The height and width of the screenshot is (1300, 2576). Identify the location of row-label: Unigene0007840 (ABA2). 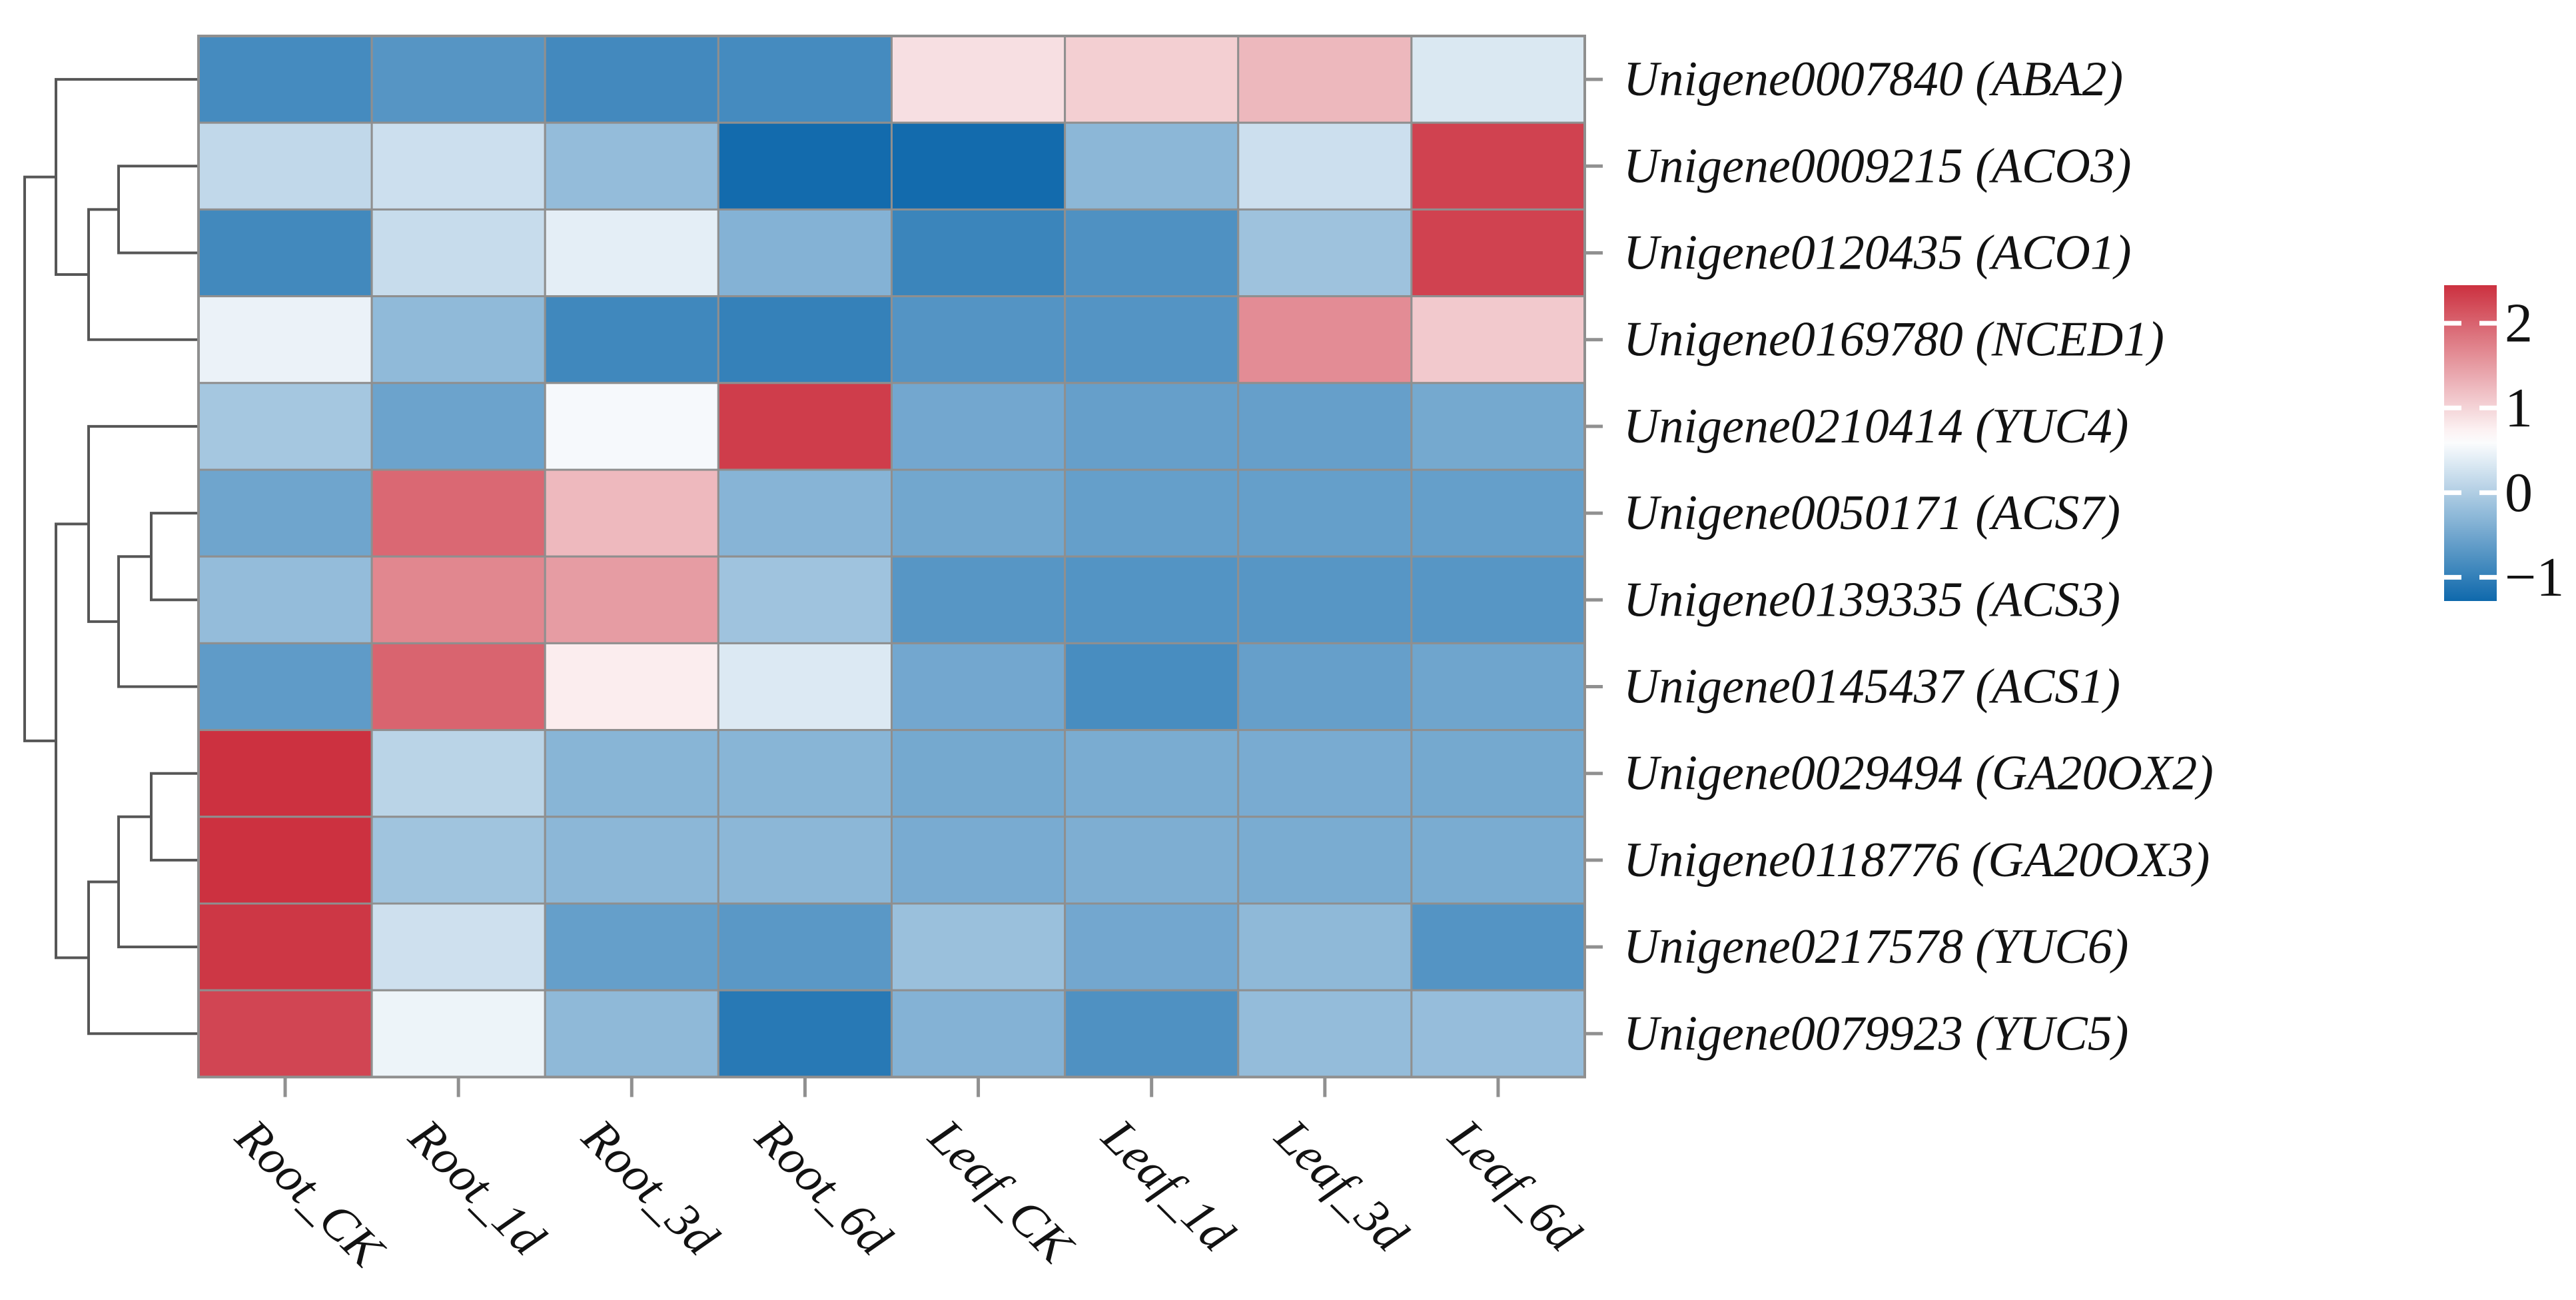
(1873, 80).